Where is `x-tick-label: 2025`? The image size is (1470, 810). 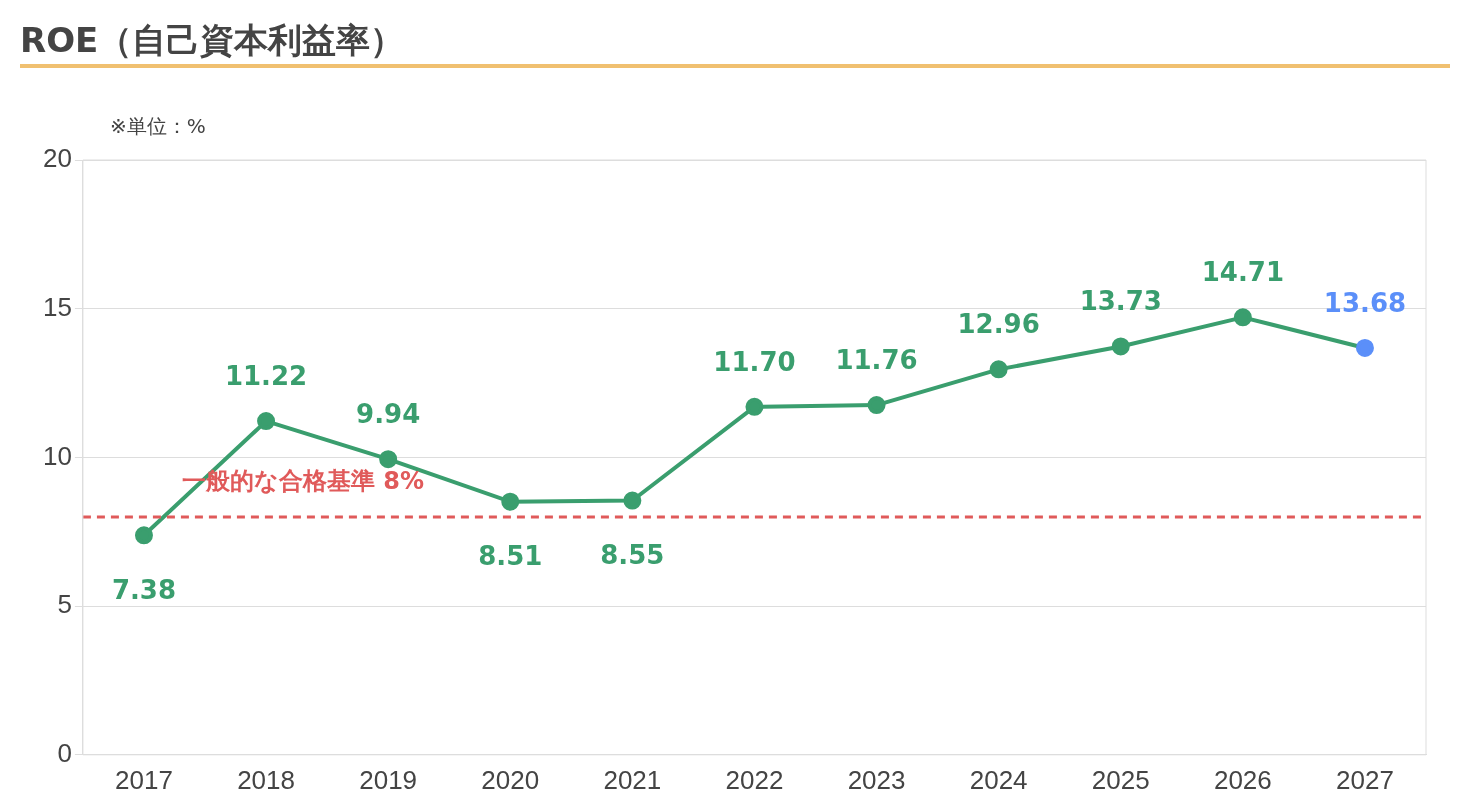 x-tick-label: 2025 is located at coordinates (1120, 779).